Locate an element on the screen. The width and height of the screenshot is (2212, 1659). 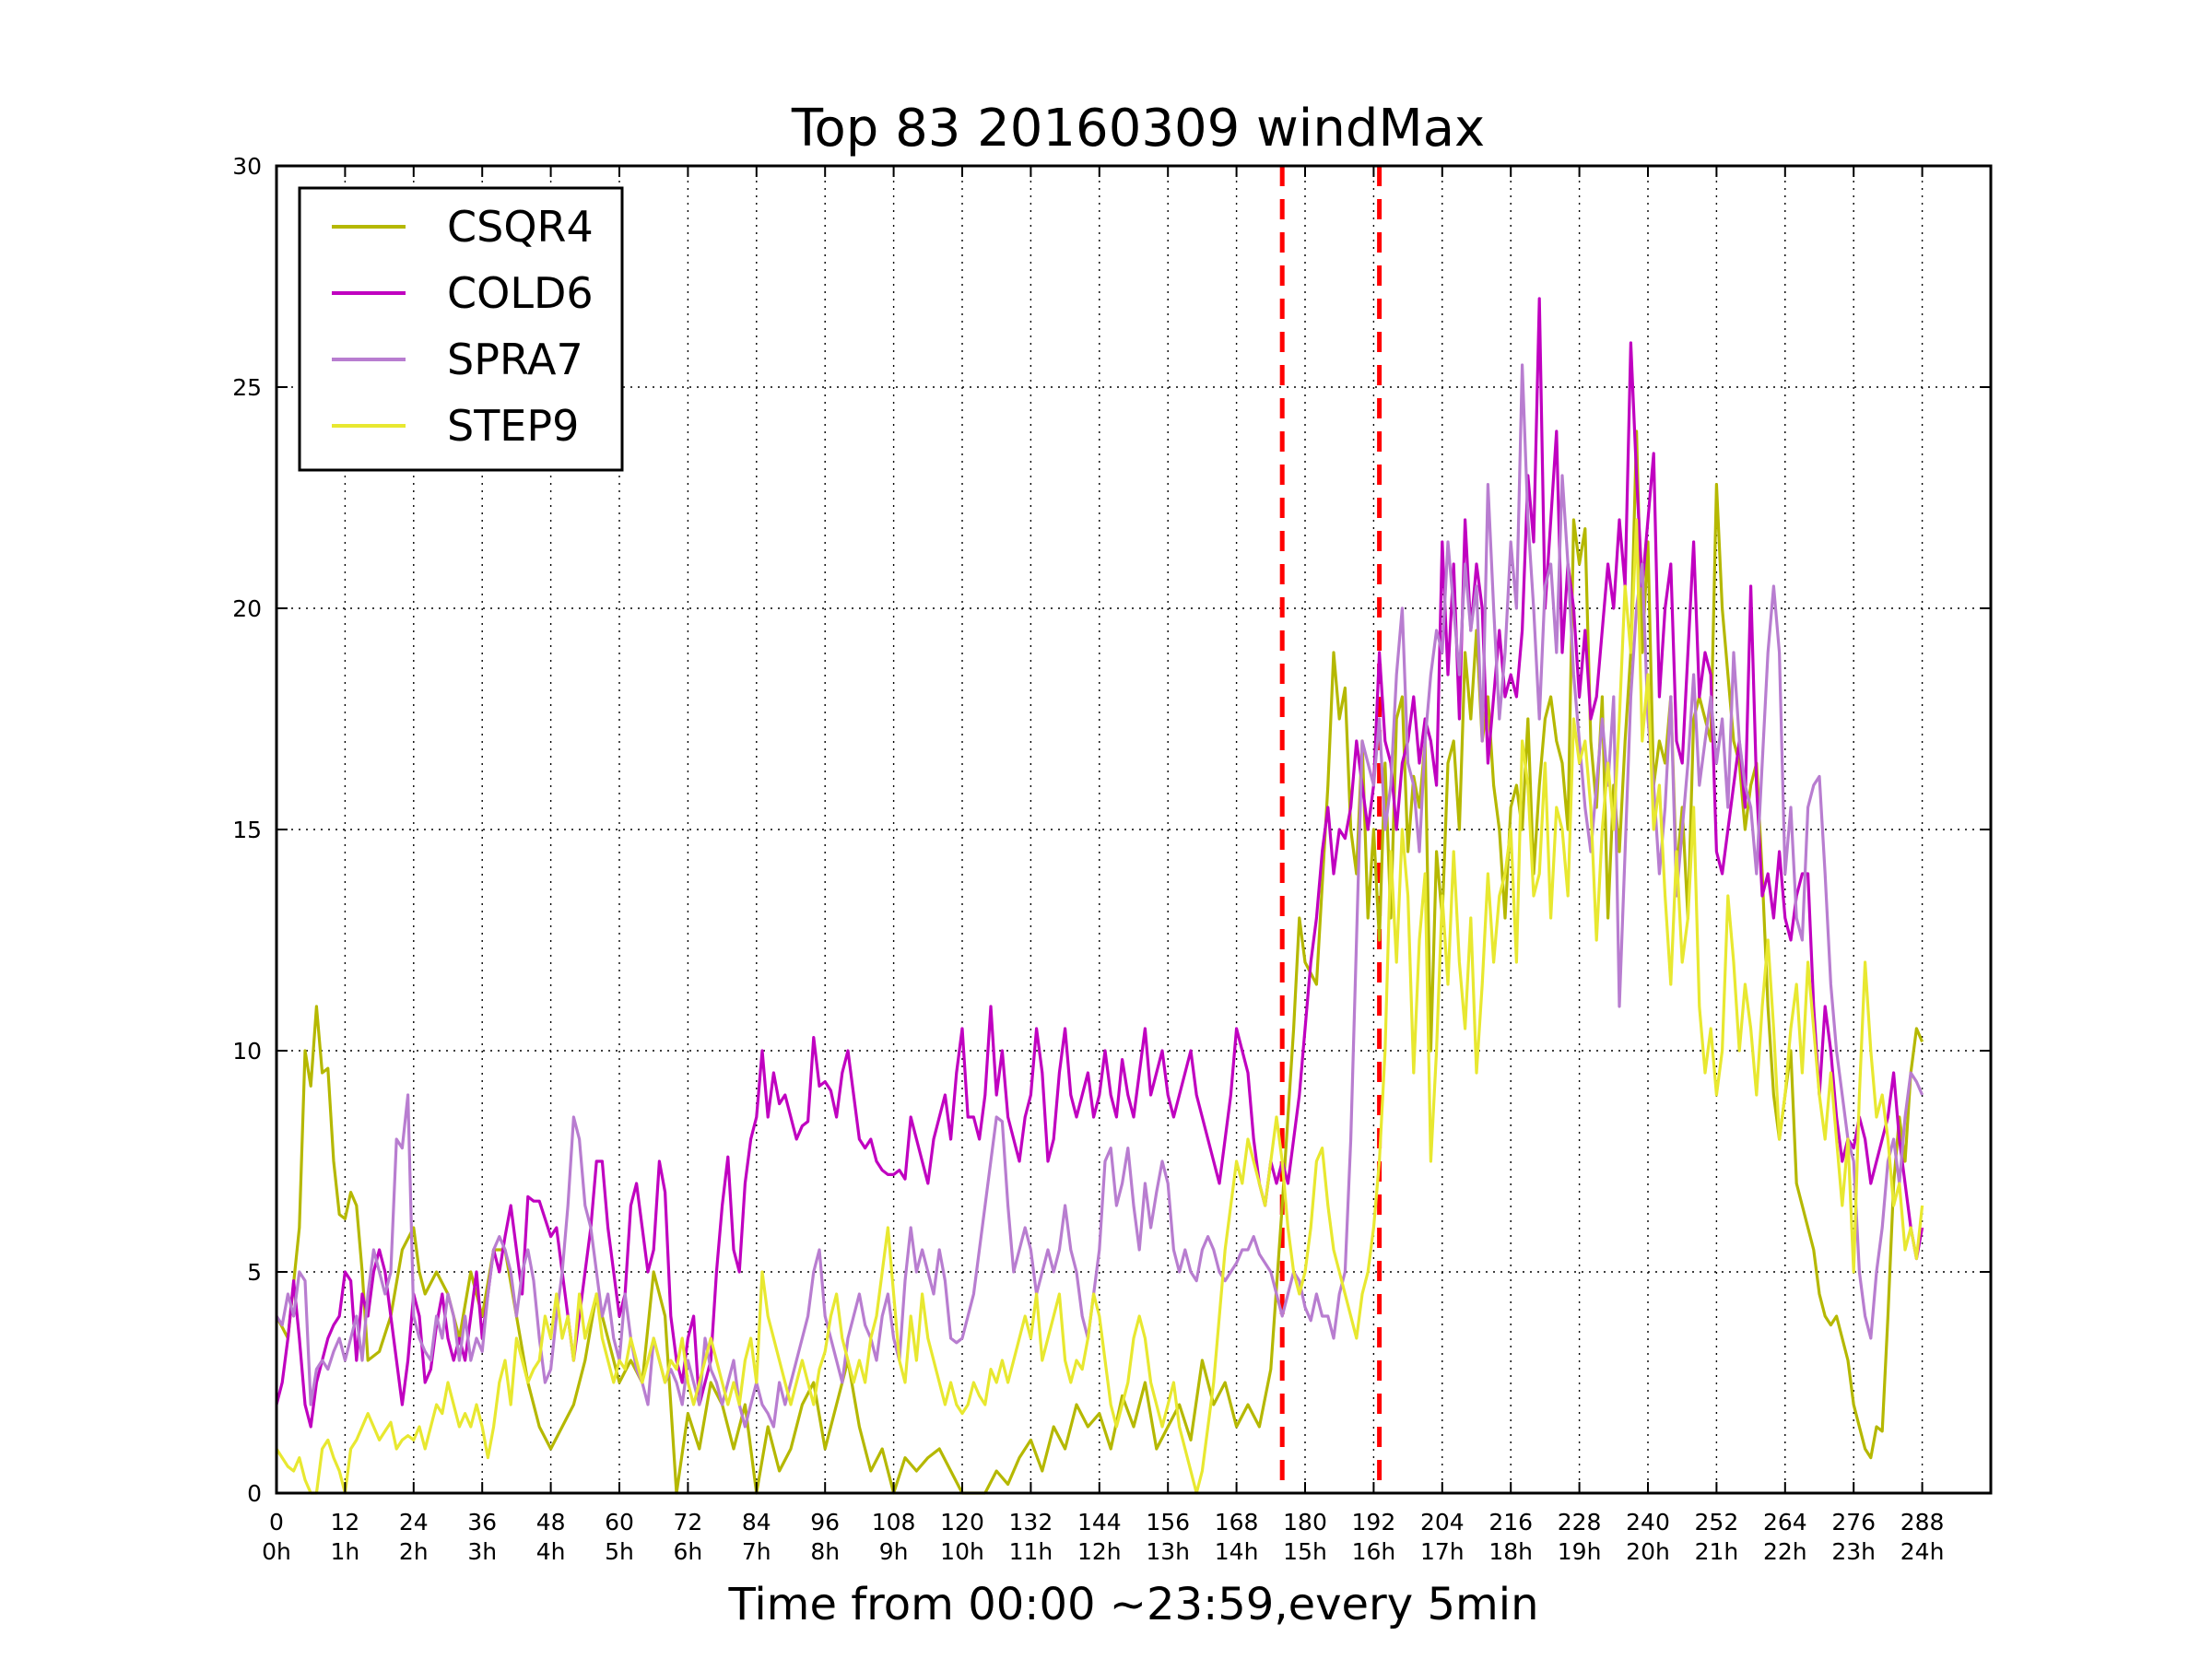
vertical-markers is located at coordinates (1330, 829).